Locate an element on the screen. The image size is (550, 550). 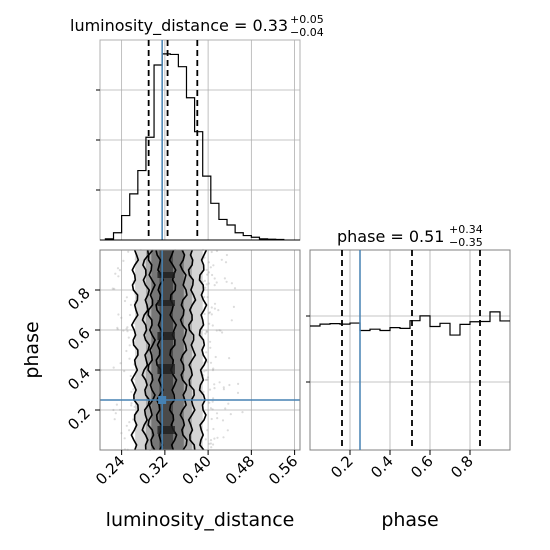
y-axis-label-phase: phase is located at coordinates (32, 349).